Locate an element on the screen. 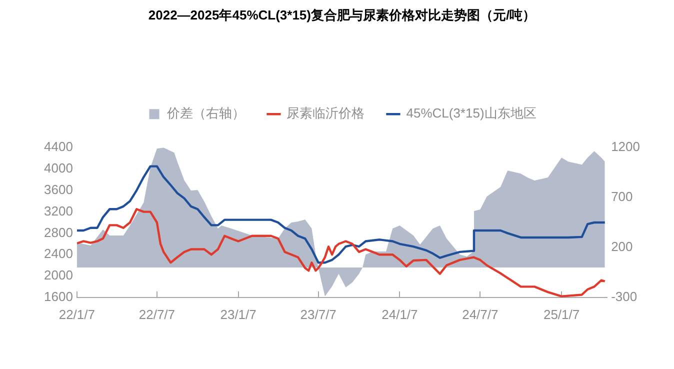 This screenshot has width=674, height=369. chart-title: 2022—2025年45%CL(3*15)复合肥与尿素价格对比走势图（元/吨） is located at coordinates (342, 14).